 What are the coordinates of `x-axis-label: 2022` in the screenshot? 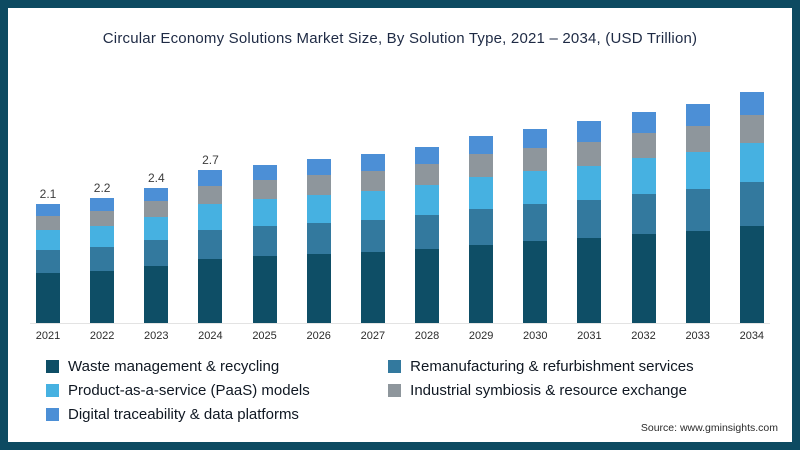 It's located at (102, 336).